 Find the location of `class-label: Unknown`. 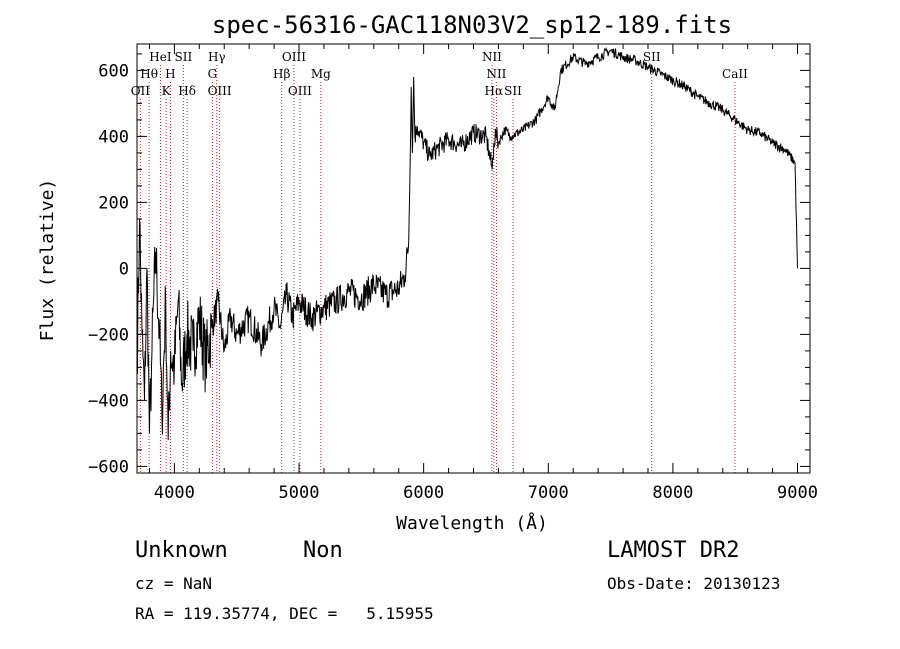

class-label: Unknown is located at coordinates (181, 550).